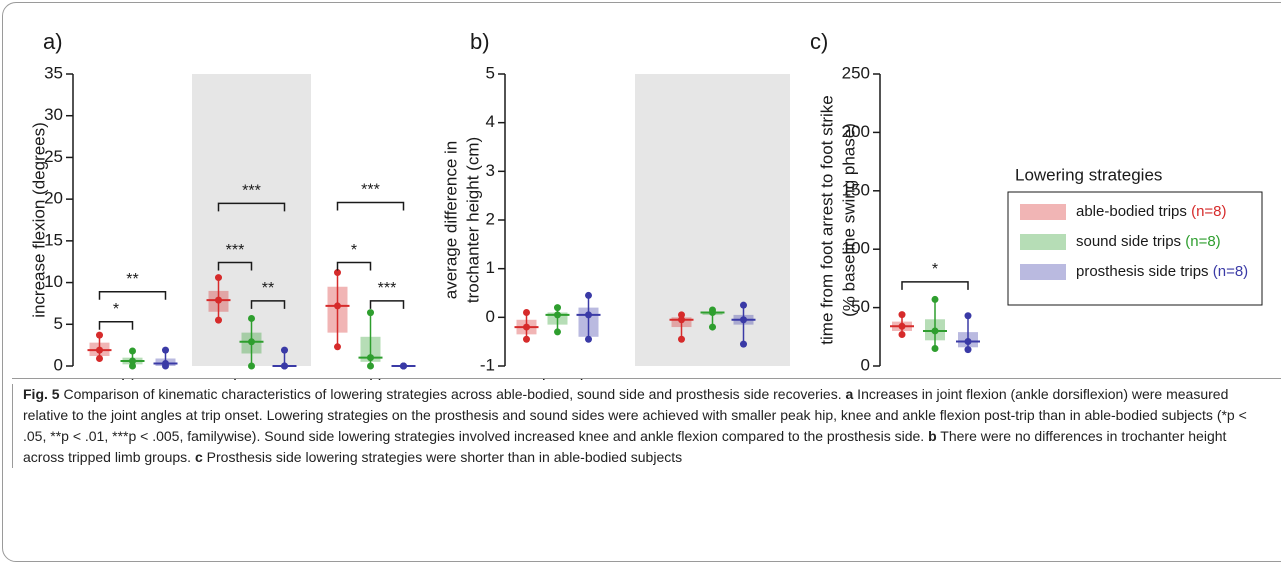 This screenshot has height=566, width=1281. Describe the element at coordinates (856, 189) in the screenshot. I see `y-tick-label: 150` at that location.